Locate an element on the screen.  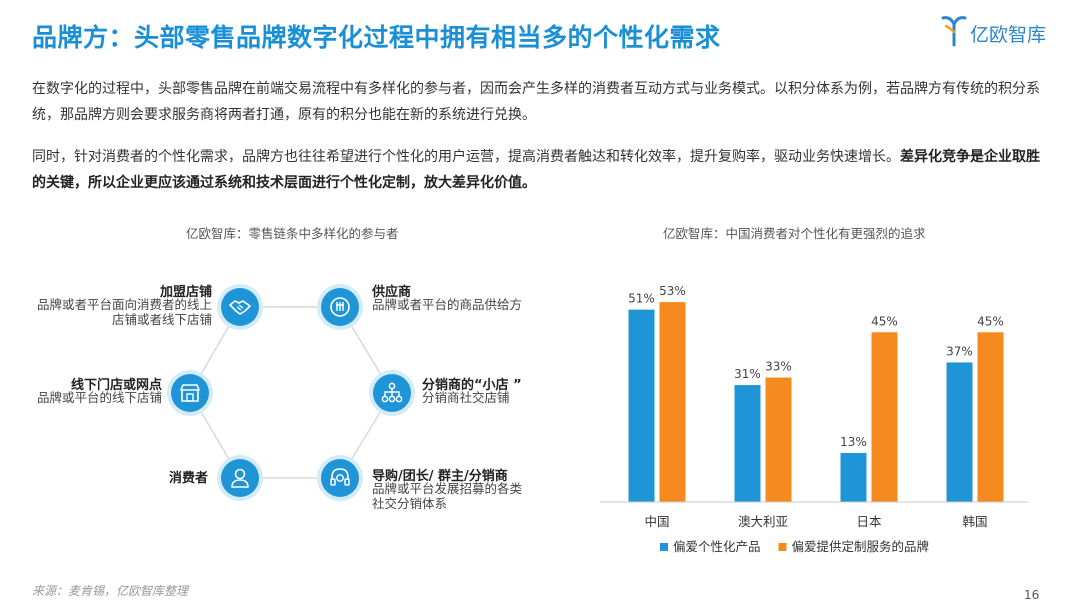
data-label: 13% is located at coordinates (853, 442).